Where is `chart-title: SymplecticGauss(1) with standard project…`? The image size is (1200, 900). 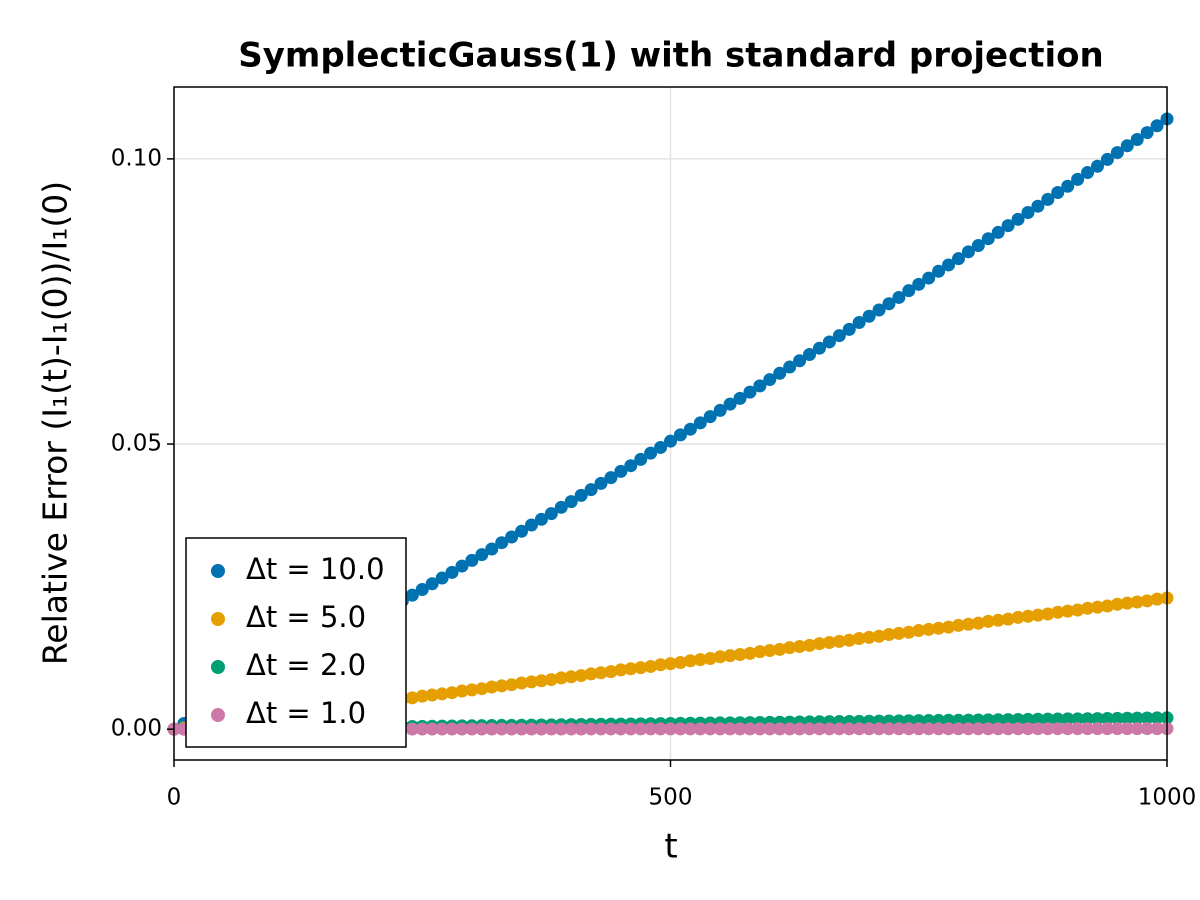 chart-title: SymplecticGauss(1) with standard project… is located at coordinates (670, 56).